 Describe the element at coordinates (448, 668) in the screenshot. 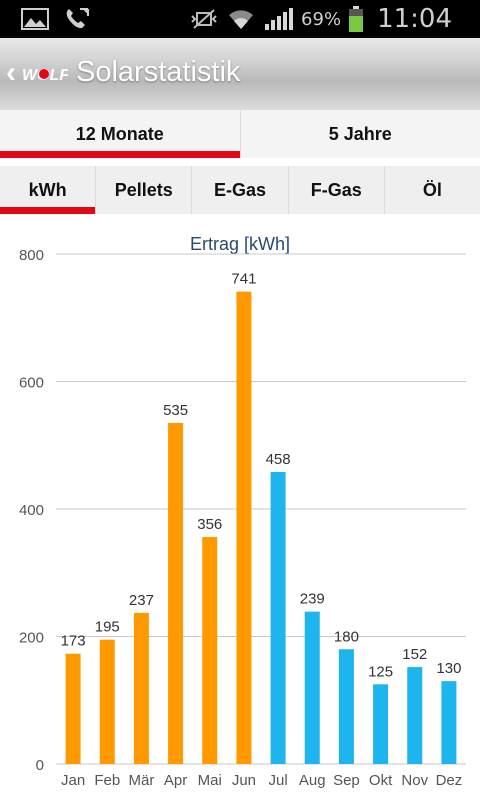

I see `bar-value-label: 130` at that location.